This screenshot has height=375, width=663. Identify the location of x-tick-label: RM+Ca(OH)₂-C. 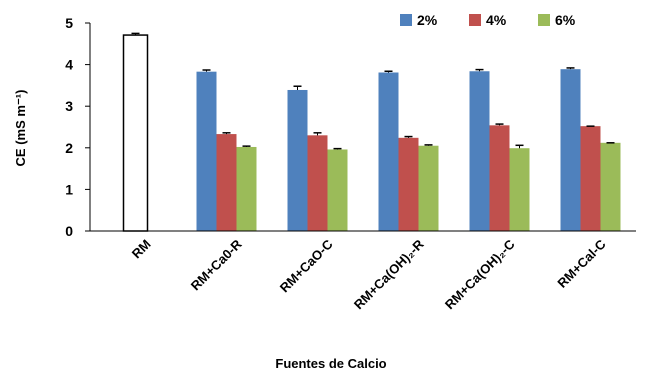
(480, 274).